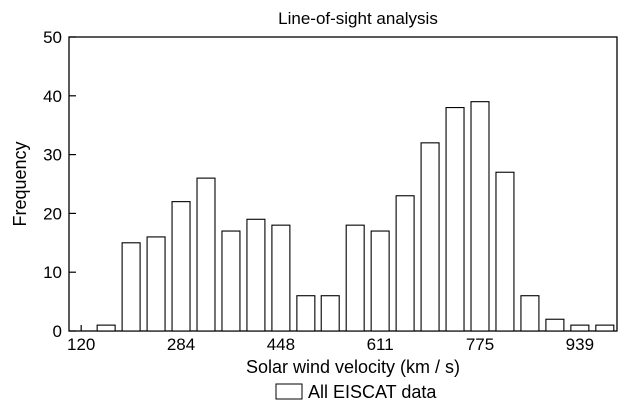 This screenshot has height=403, width=644. I want to click on y-tick-label: 40, so click(52, 96).